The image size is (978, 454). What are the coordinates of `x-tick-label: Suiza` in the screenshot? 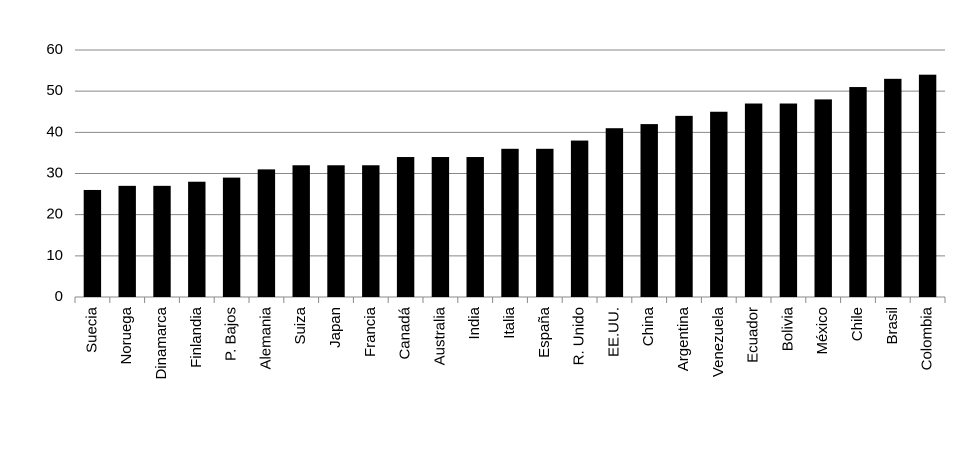 It's located at (300, 325).